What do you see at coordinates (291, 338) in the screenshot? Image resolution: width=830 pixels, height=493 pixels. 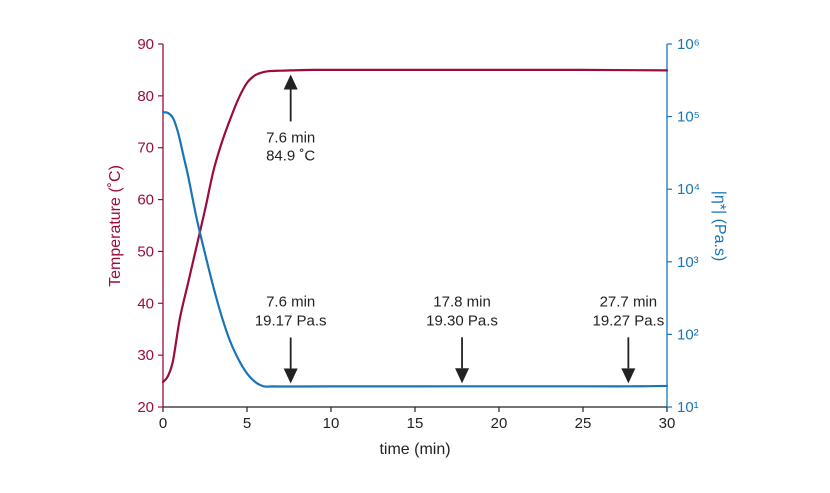 I see `annotation: 7.6 min 19.17 Pa.s` at bounding box center [291, 338].